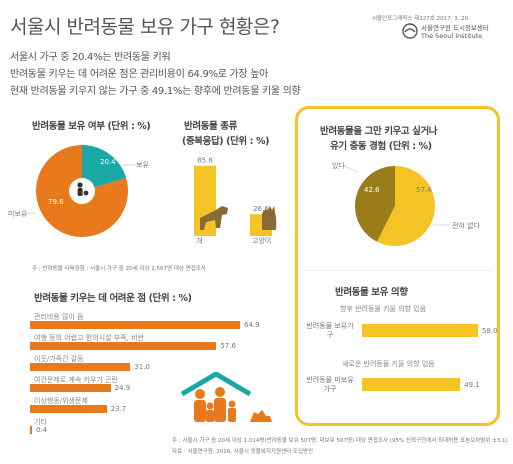 The height and width of the screenshot is (464, 513). I want to click on family-house-icon, so click(226, 397).